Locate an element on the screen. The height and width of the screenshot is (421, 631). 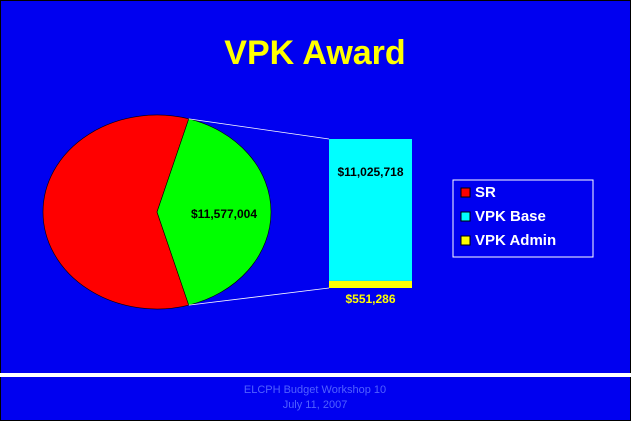
legend-box is located at coordinates (523, 218).